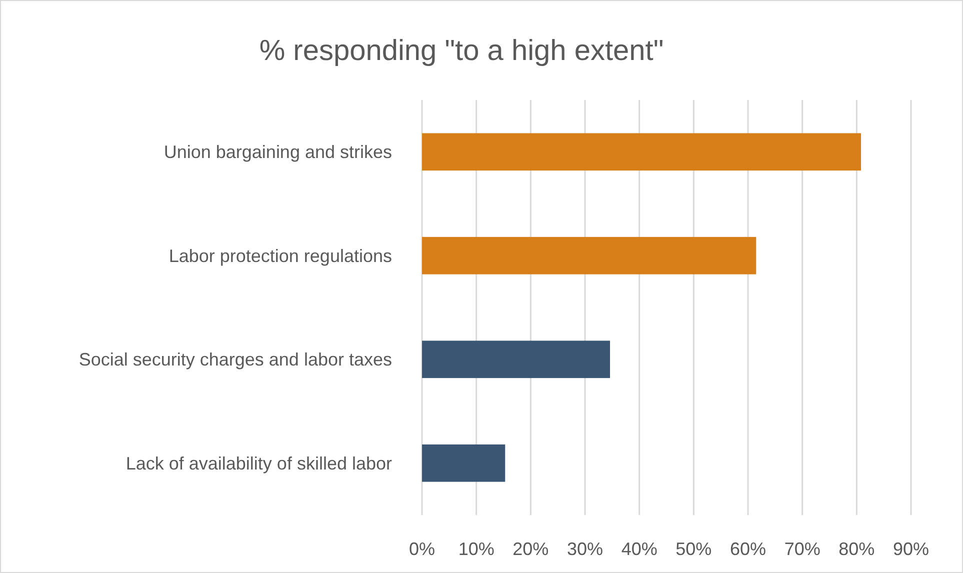  Describe the element at coordinates (235, 360) in the screenshot. I see `y-tick-label: Social security charges and labor taxes` at that location.